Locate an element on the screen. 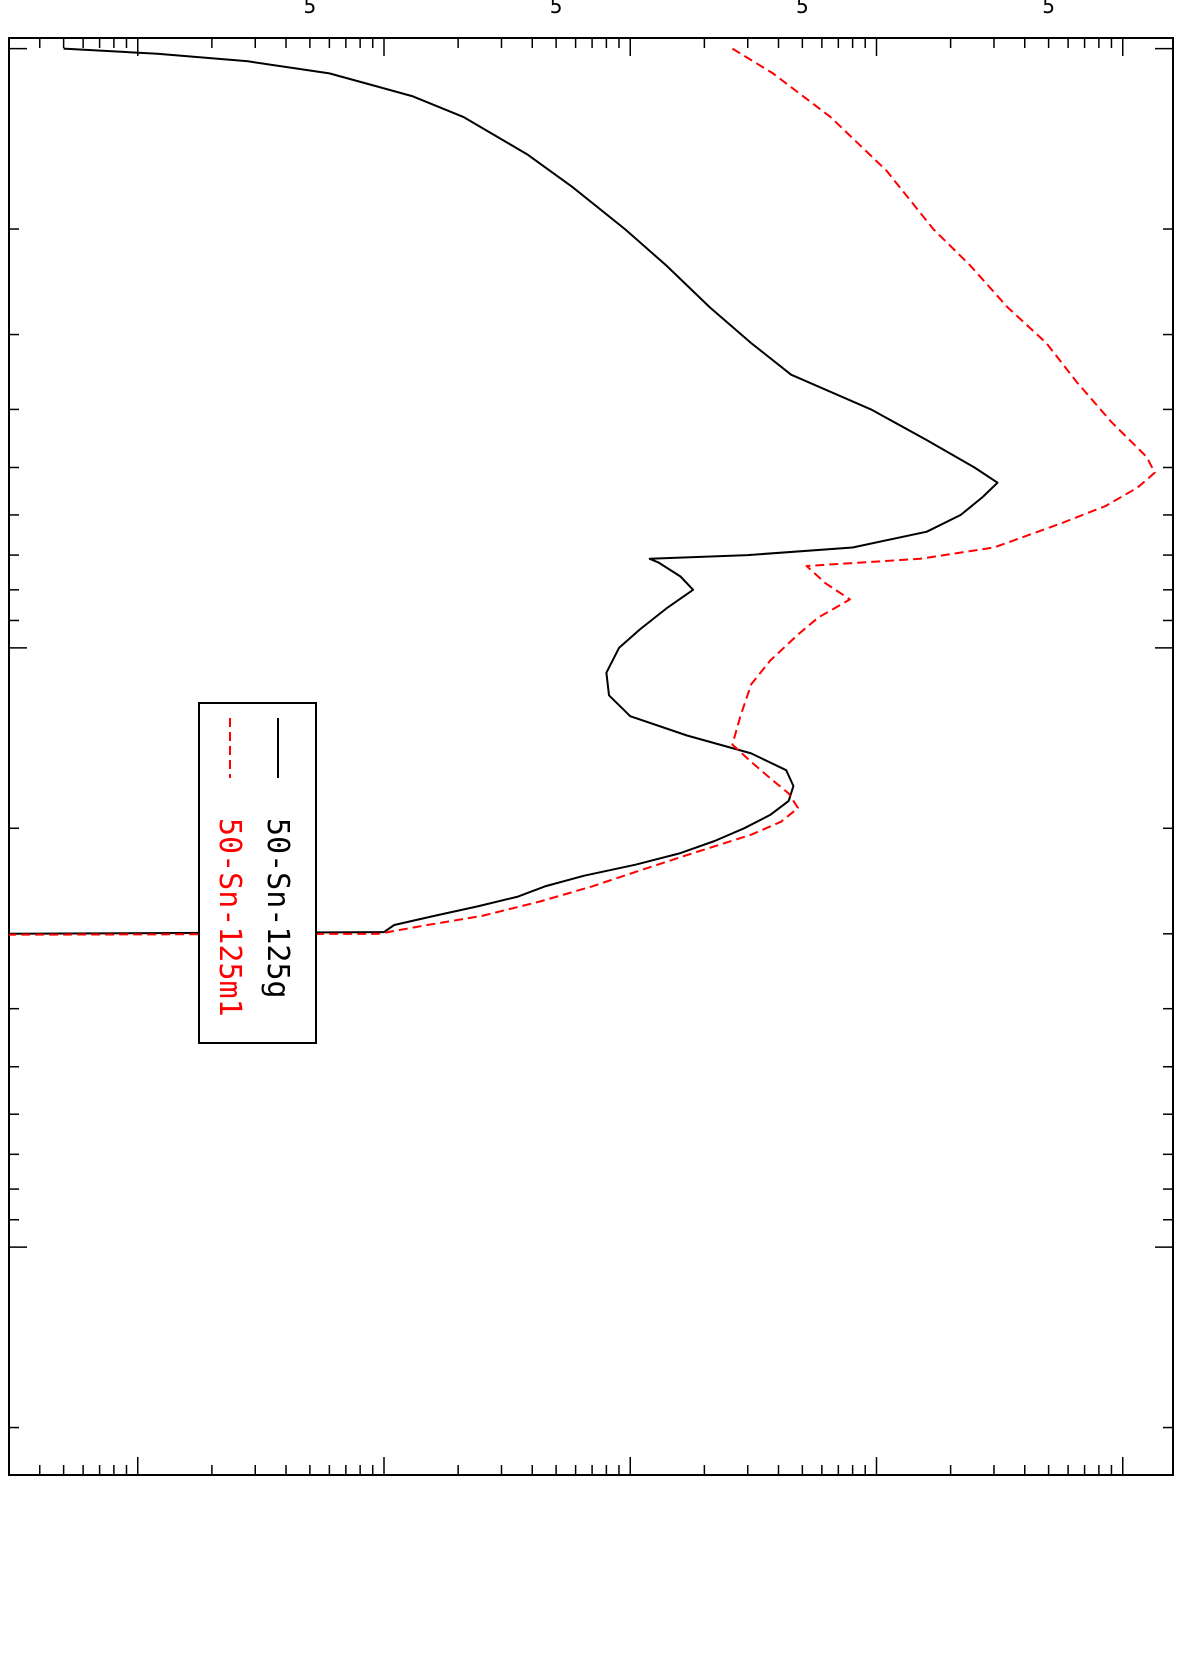 This screenshot has height=1663, width=1191. legend: 50-Sn-125g 50-Sn-125m1 is located at coordinates (257, 873).